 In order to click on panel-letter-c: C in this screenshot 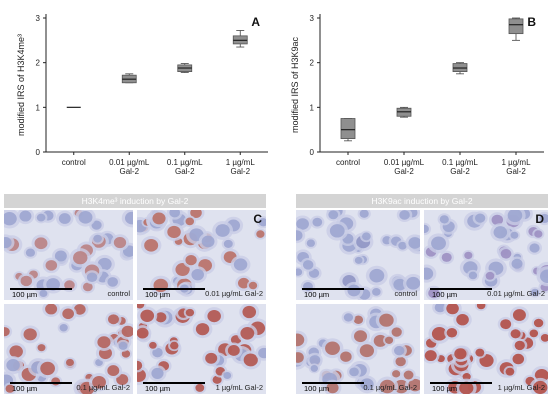, I will do `click(257, 219)`.